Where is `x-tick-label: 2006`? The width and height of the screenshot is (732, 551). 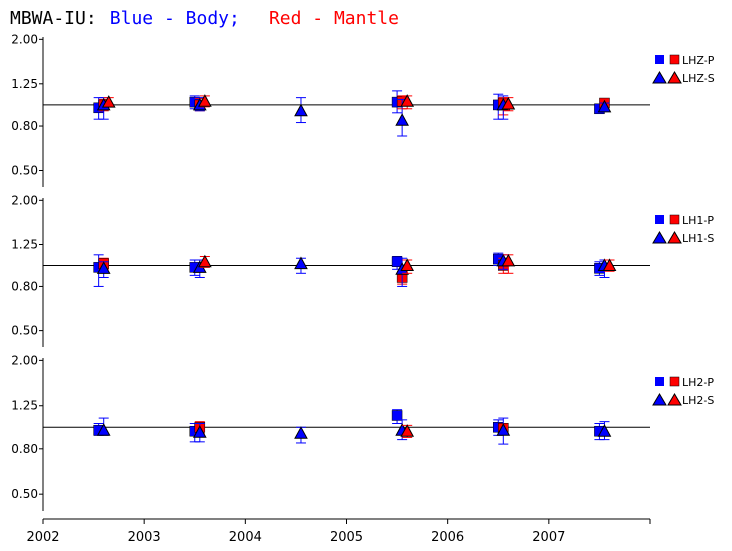
x-tick-label: 2006 is located at coordinates (447, 537).